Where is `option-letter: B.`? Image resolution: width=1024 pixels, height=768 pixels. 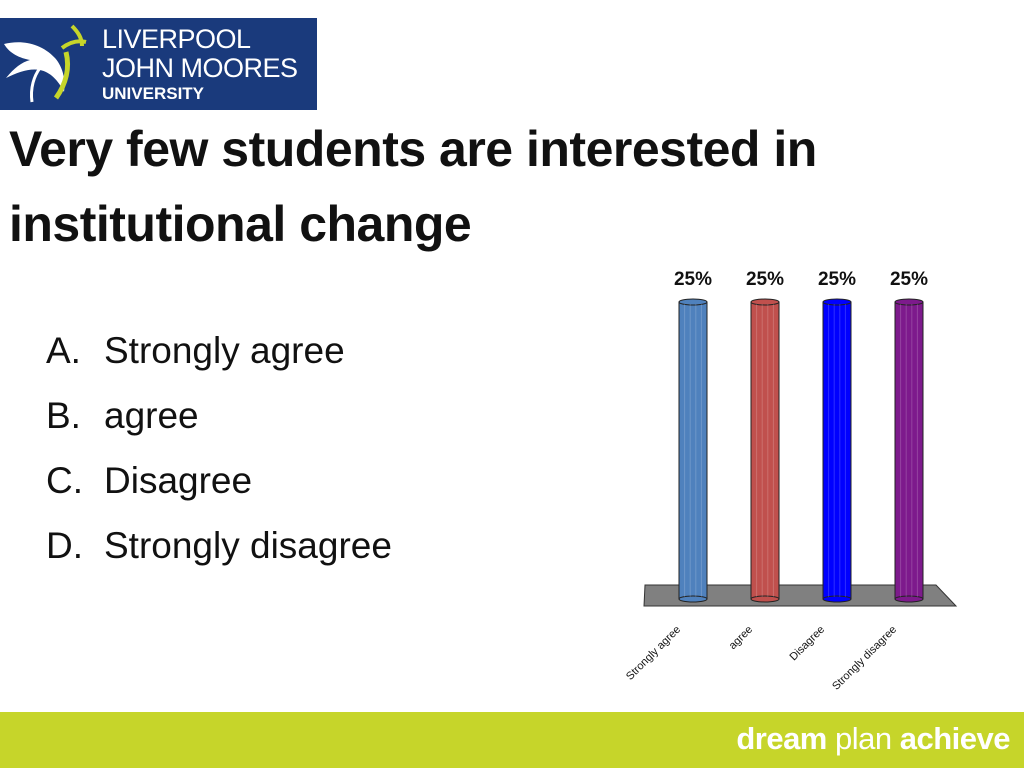 option-letter: B. is located at coordinates (63, 415).